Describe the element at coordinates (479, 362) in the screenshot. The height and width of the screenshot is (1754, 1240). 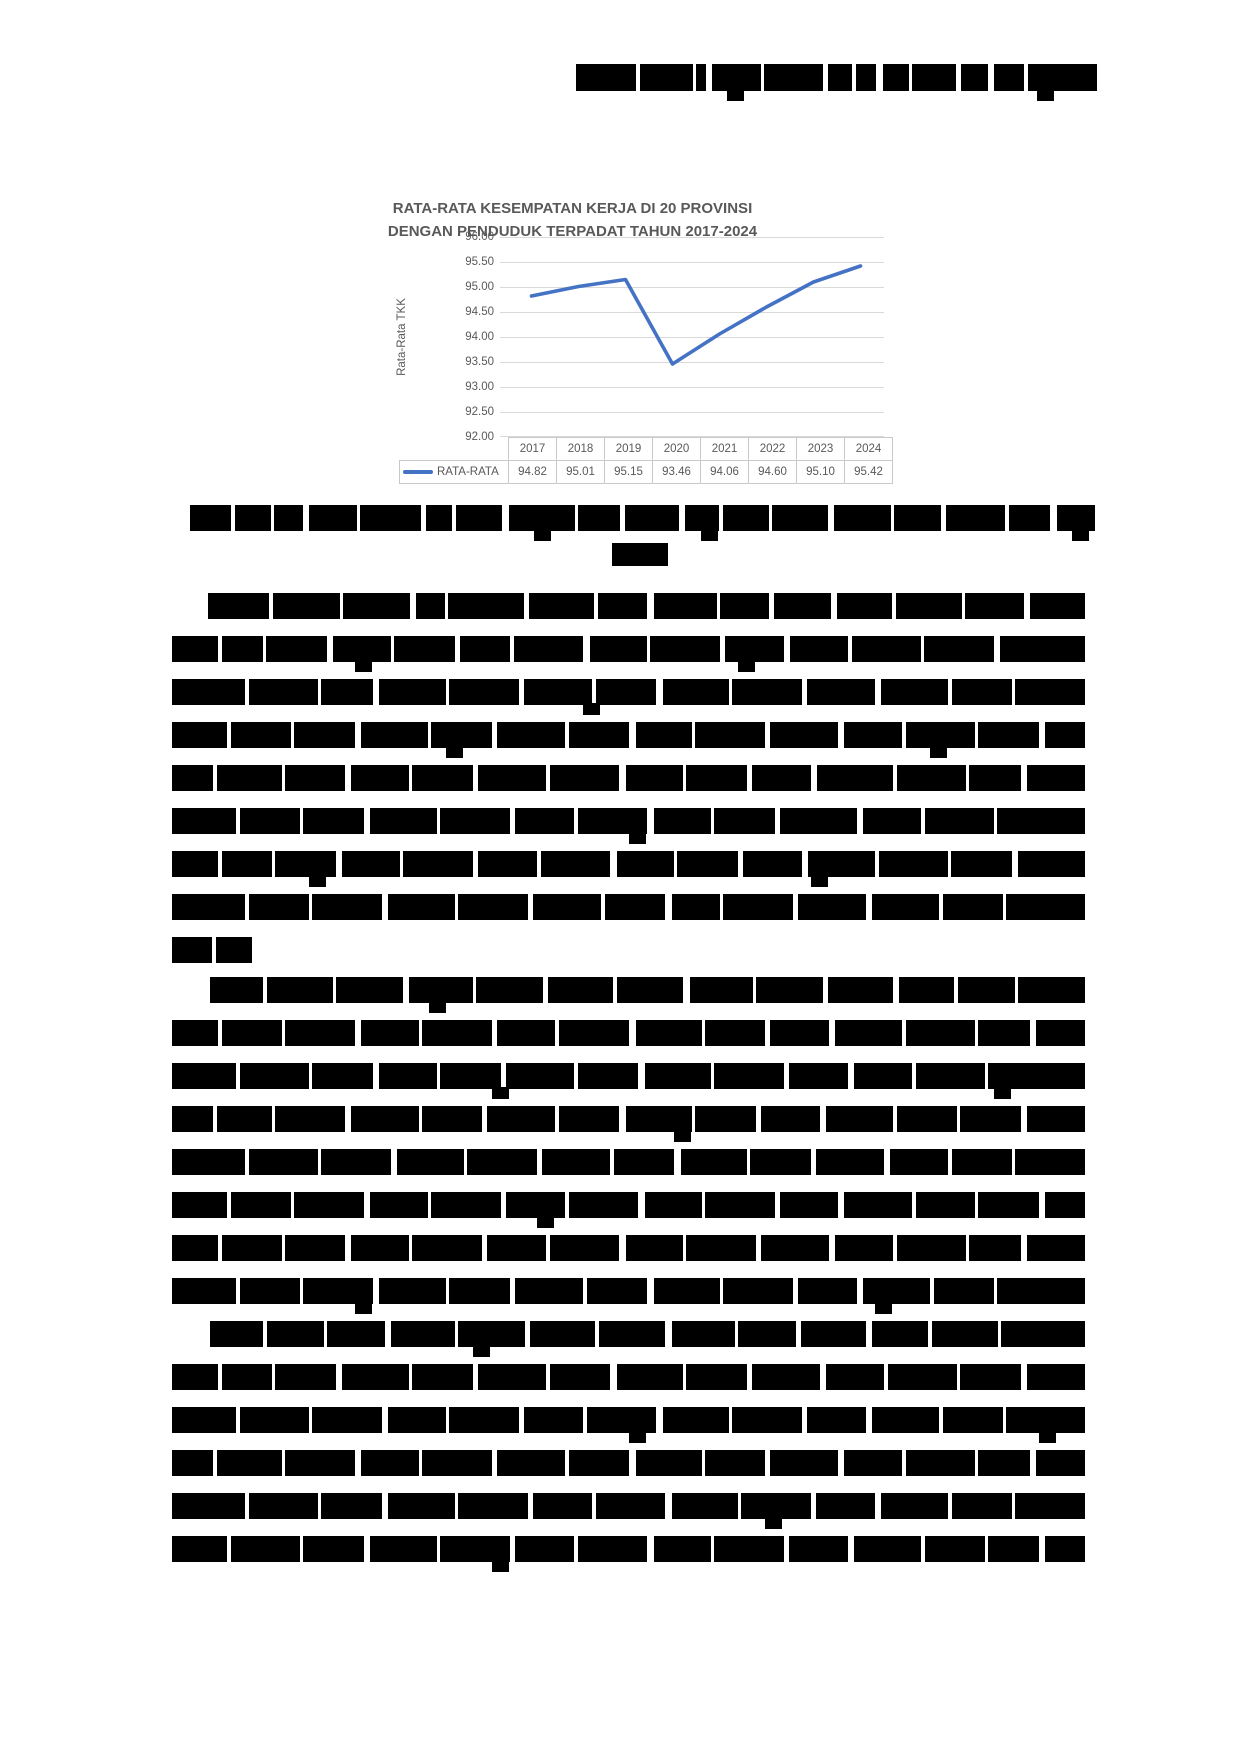
I see `y-tick-label: 93.50` at that location.